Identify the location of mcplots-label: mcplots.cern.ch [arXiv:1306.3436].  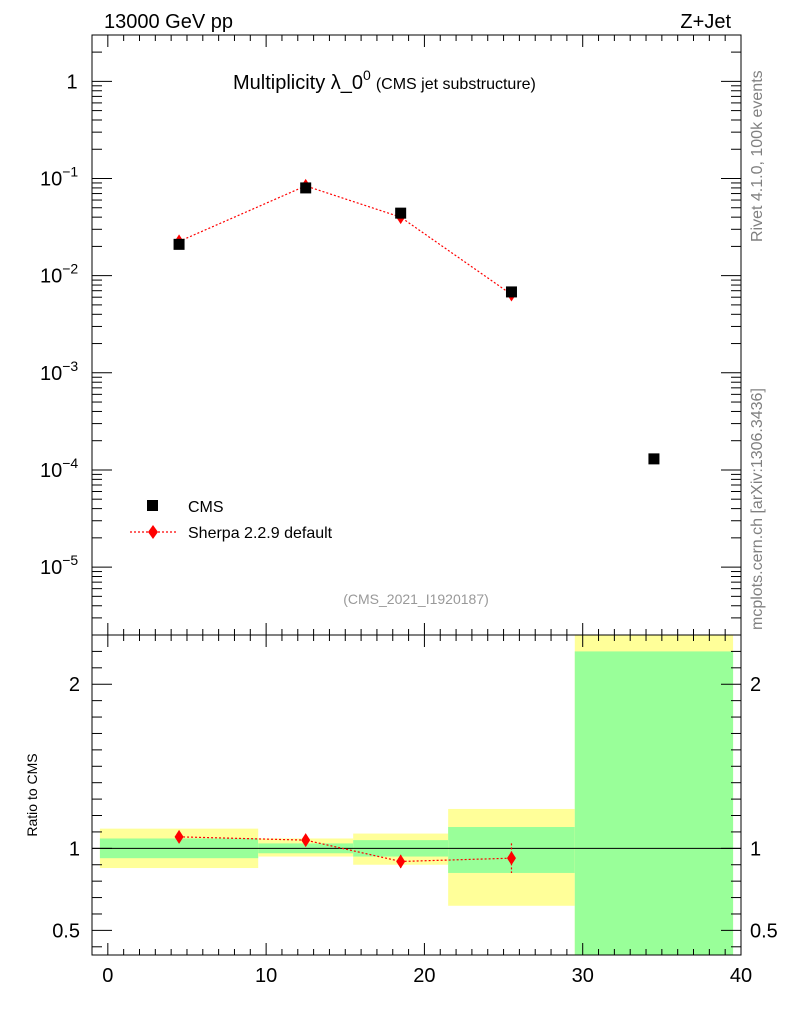
(757, 509).